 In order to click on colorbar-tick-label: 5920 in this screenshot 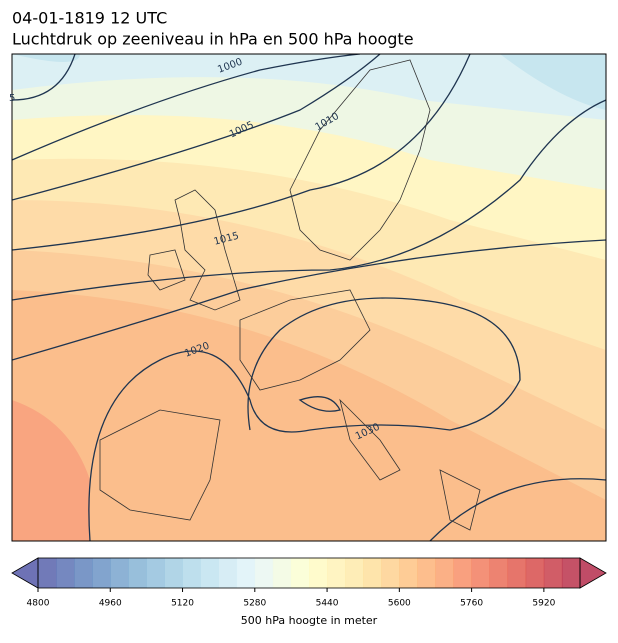, I will do `click(543, 604)`.